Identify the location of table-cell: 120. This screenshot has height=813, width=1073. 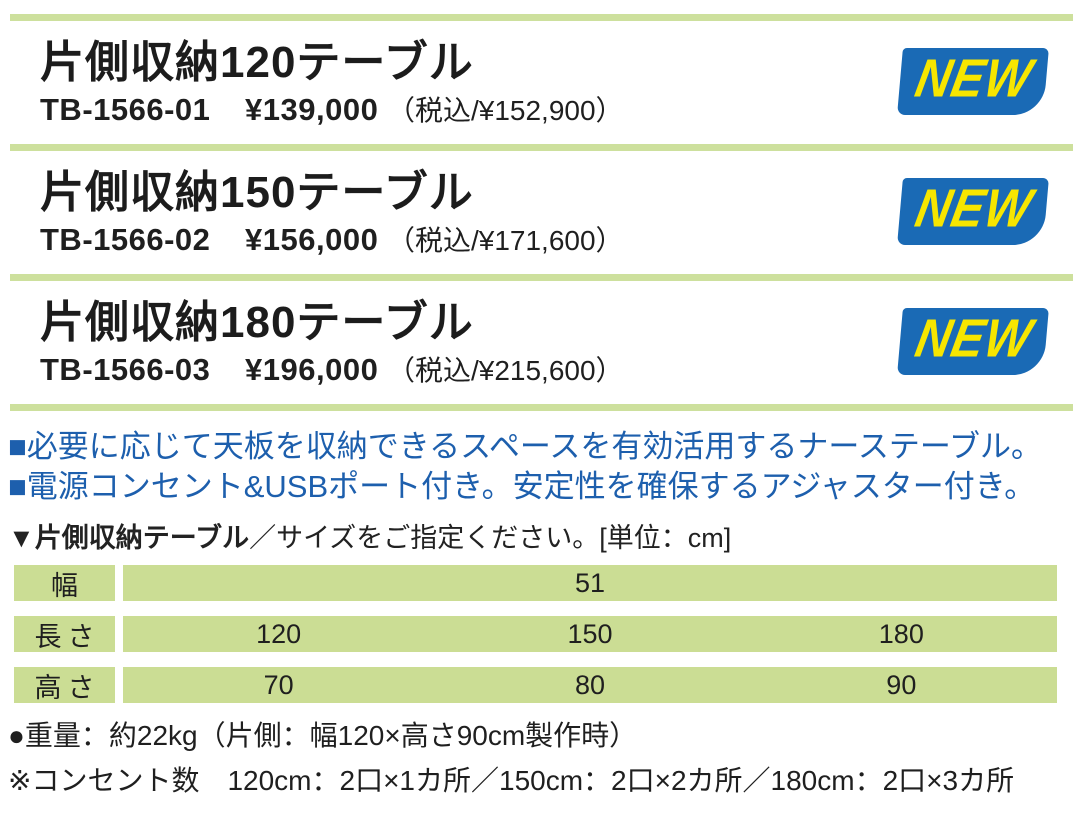
(279, 633).